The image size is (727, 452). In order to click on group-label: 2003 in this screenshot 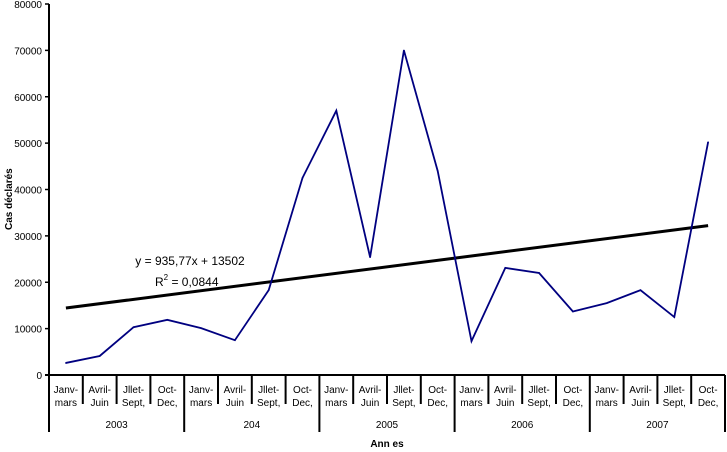, I will do `click(116, 425)`.